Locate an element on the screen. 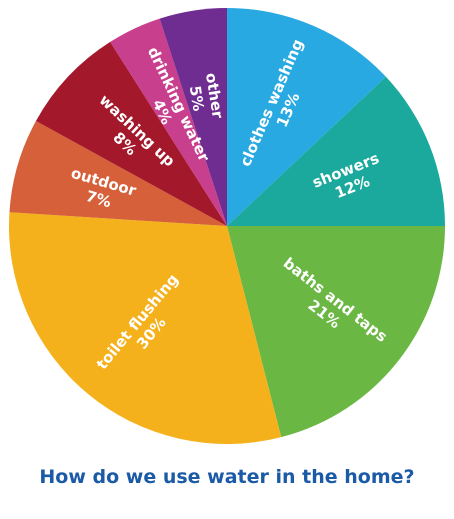 This screenshot has height=519, width=454. slice-drinking-water is located at coordinates (168, 122).